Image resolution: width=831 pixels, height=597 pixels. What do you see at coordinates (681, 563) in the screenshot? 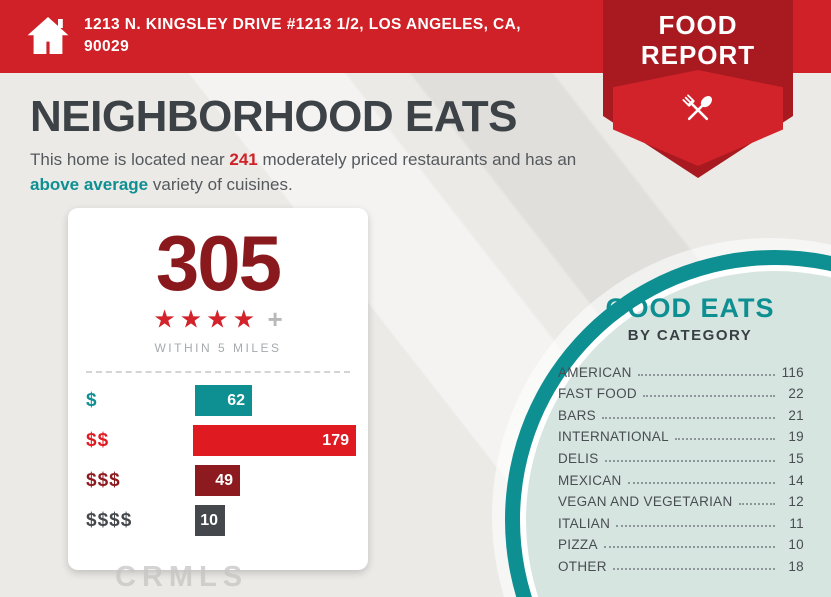
I see `category-row: OTHER 18` at bounding box center [681, 563].